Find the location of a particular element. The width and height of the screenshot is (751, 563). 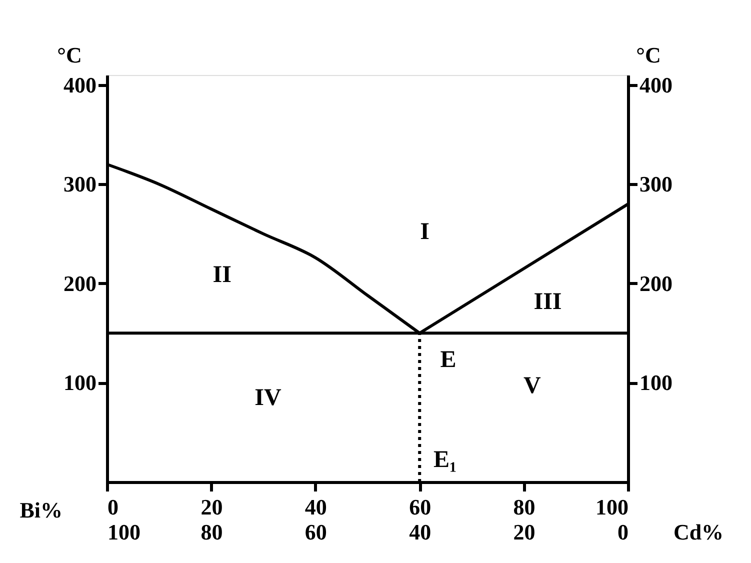

y-tick-label: 200 is located at coordinates (80, 283).